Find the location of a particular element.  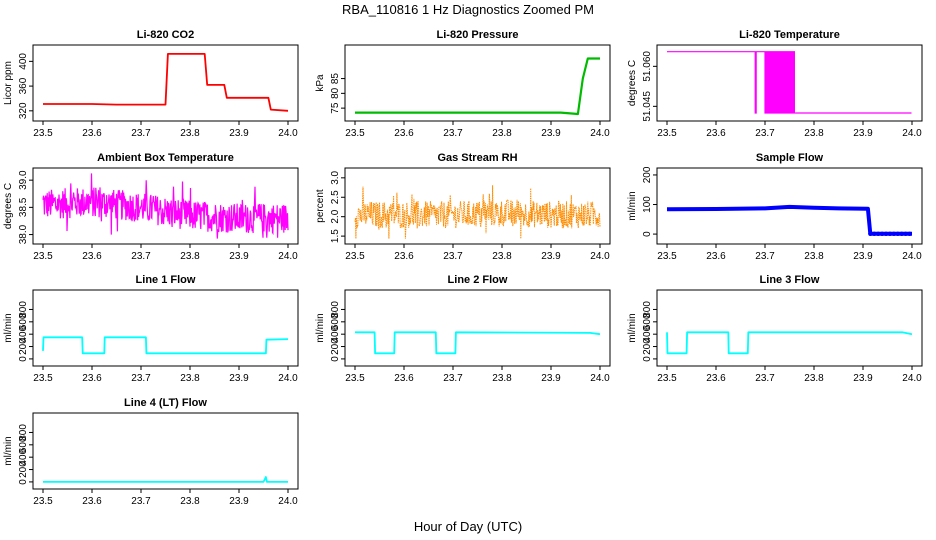

y-tick-label: 2.0 is located at coordinates (335, 216).